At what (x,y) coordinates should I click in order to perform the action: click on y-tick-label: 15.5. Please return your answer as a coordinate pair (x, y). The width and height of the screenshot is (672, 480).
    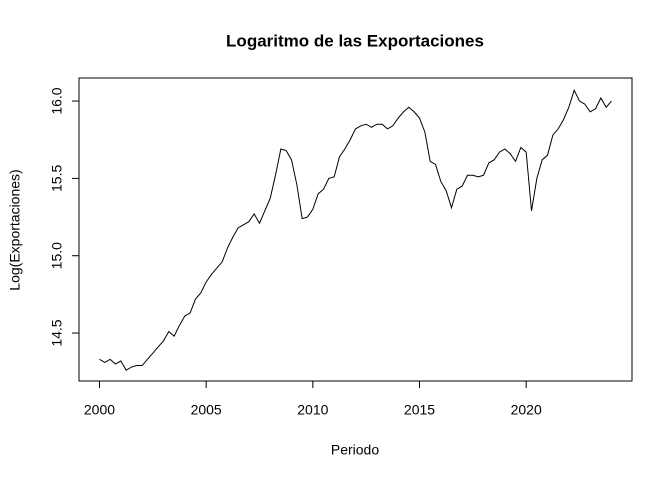
    Looking at the image, I should click on (57, 178).